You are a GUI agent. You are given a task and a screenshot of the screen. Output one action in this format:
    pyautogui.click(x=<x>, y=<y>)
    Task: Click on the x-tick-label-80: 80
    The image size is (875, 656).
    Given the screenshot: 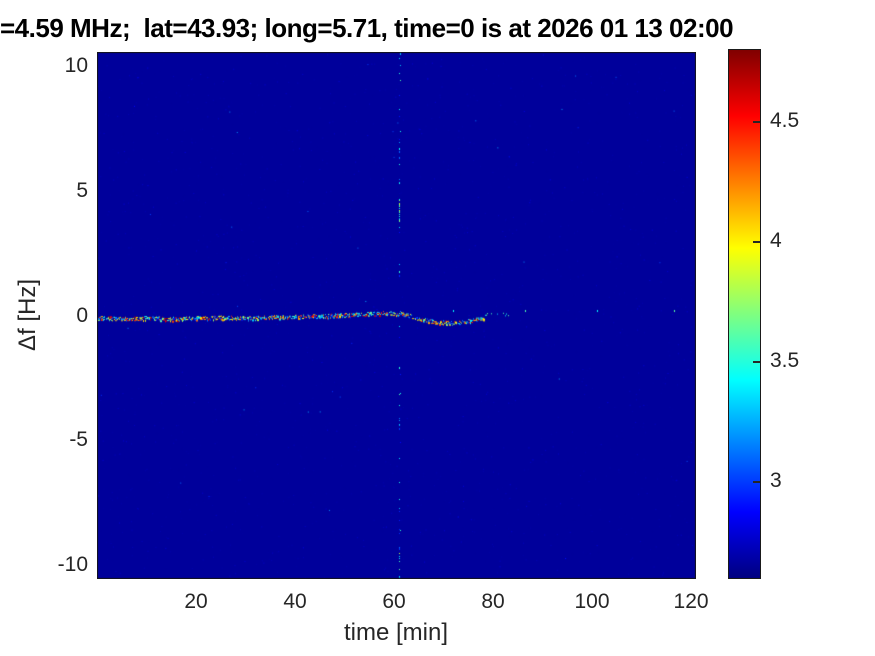 What is the action you would take?
    pyautogui.click(x=493, y=601)
    